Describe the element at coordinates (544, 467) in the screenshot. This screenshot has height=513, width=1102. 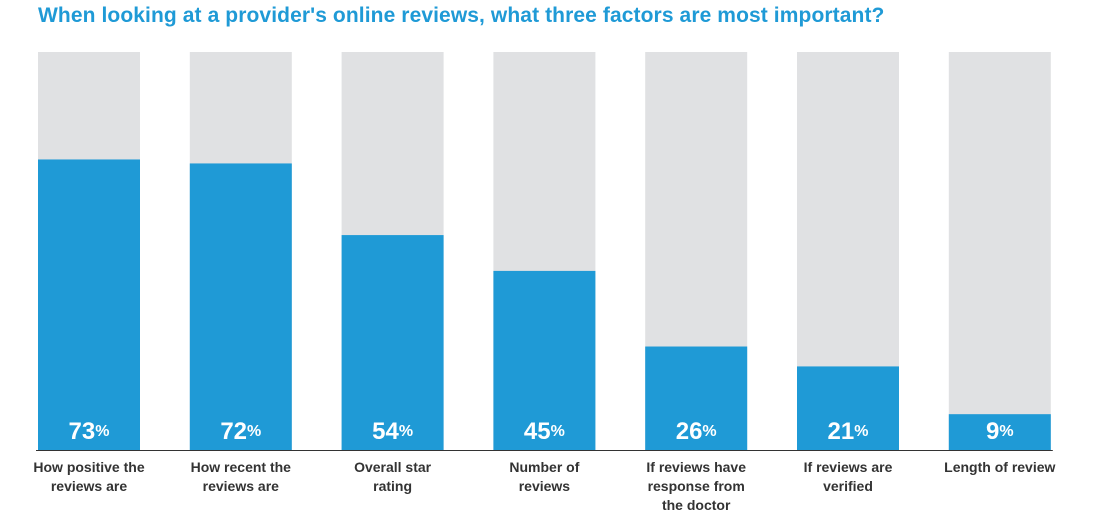
I see `category-label: Number of` at that location.